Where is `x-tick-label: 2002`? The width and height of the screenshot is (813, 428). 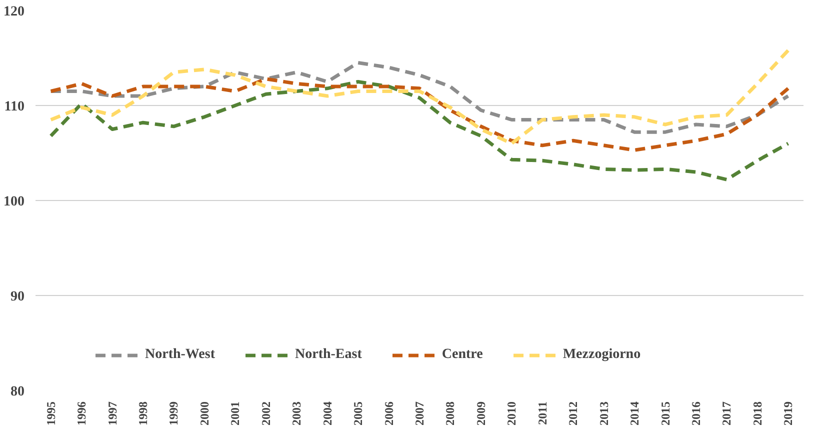 x-tick-label: 2002 is located at coordinates (265, 414).